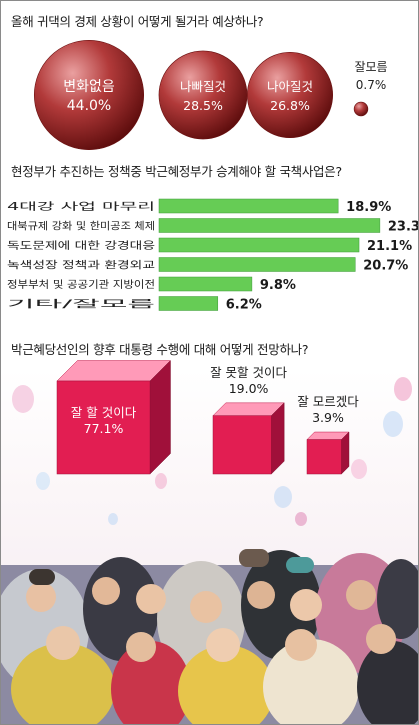  What do you see at coordinates (81, 265) in the screenshot?
I see `bar-category-label: 녹색성장 정책과 환경외교` at bounding box center [81, 265].